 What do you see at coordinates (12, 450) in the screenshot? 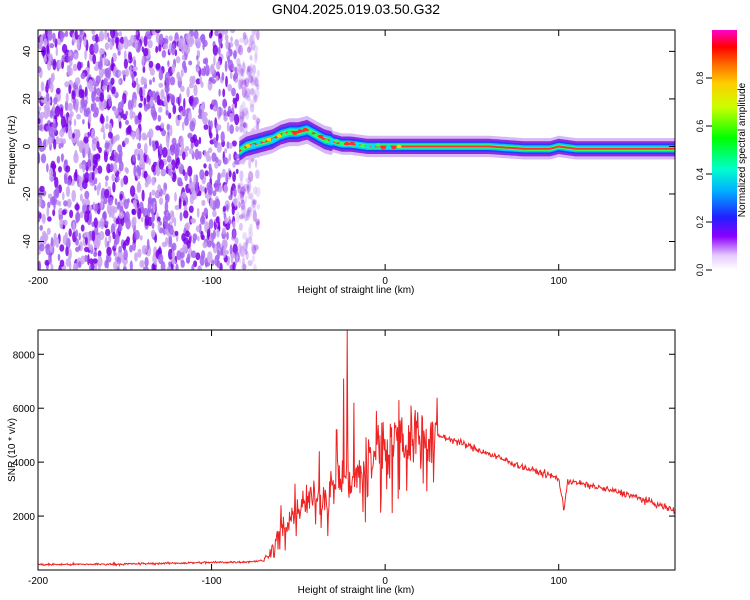
I see `snr-y-axis-label: SNR (10 * v/v)` at bounding box center [12, 450].